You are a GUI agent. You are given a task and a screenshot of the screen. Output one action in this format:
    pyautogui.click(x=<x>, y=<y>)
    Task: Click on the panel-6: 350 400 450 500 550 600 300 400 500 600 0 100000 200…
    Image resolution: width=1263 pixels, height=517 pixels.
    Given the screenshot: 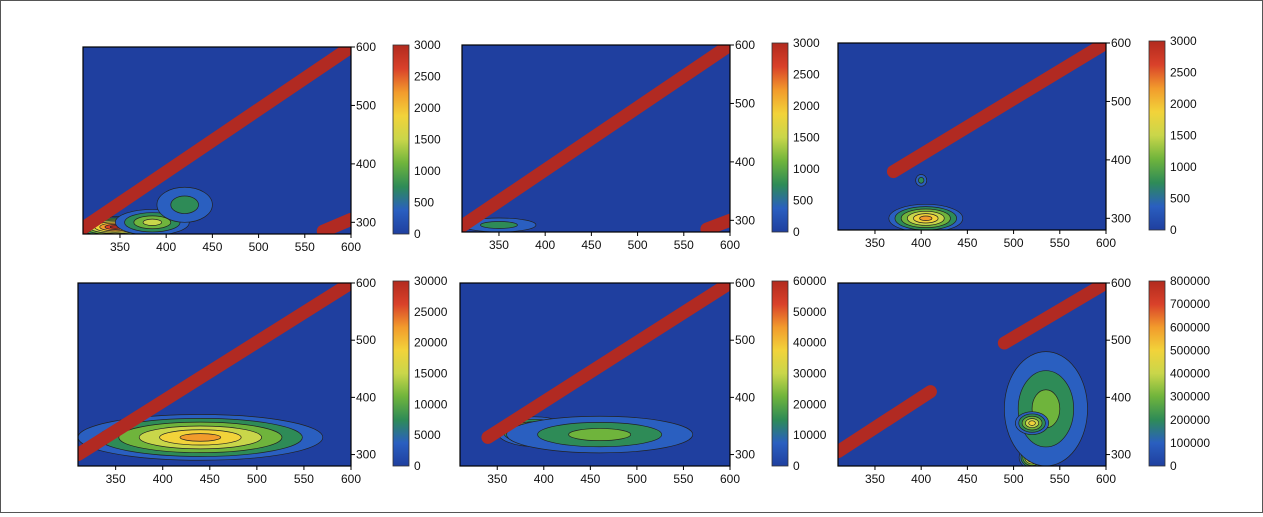 What is the action you would take?
    pyautogui.click(x=1023, y=380)
    